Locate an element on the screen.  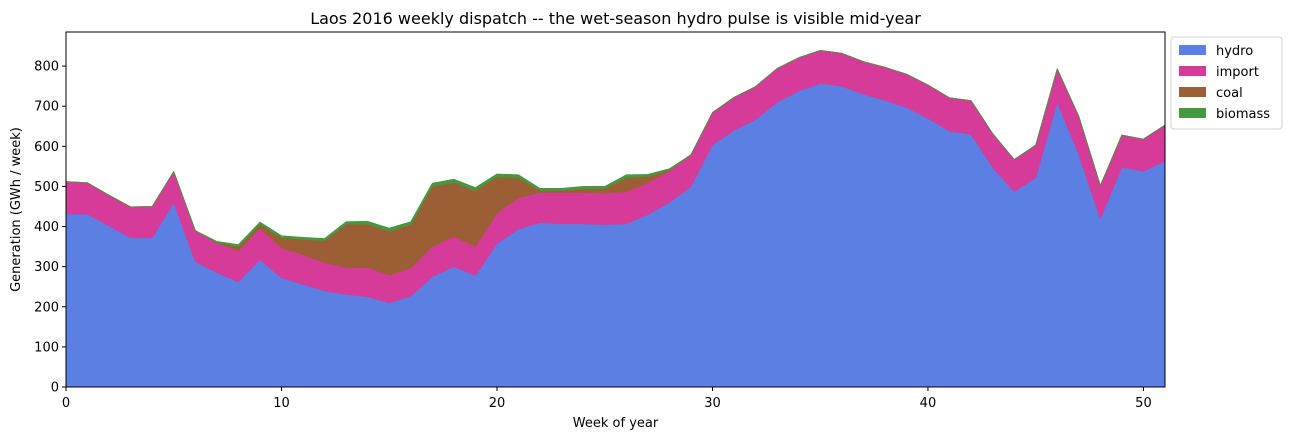
x-axis-label: Week of year is located at coordinates (616, 423).